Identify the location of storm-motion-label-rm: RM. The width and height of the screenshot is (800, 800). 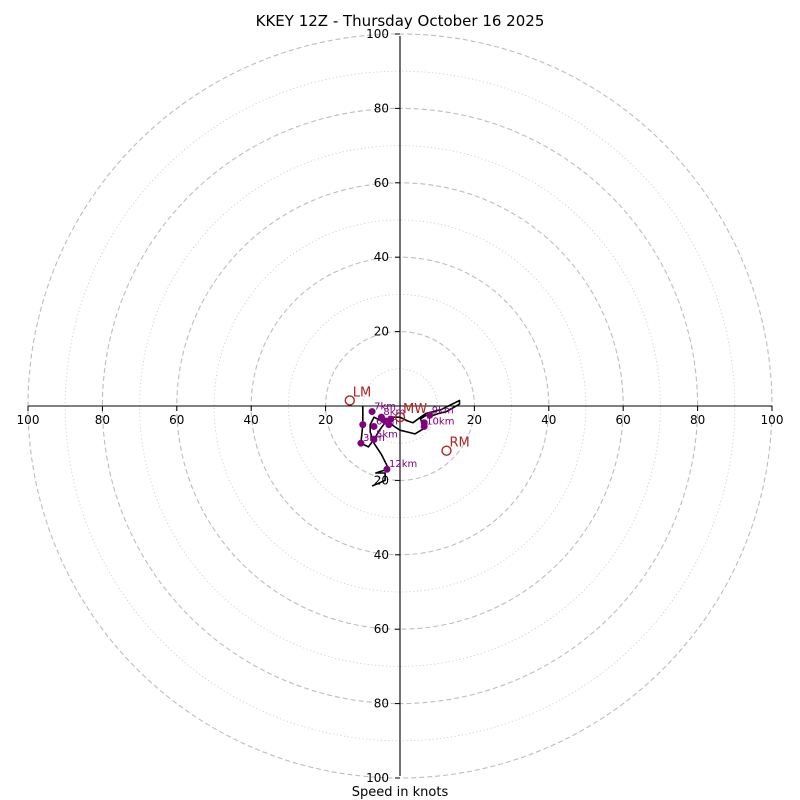
(460, 443).